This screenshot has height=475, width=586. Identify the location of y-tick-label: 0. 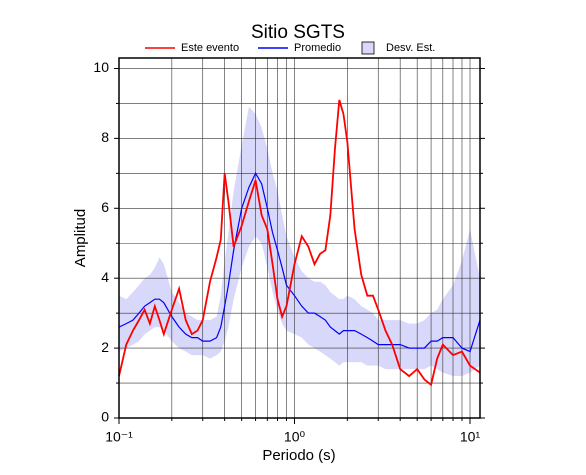
(105, 417).